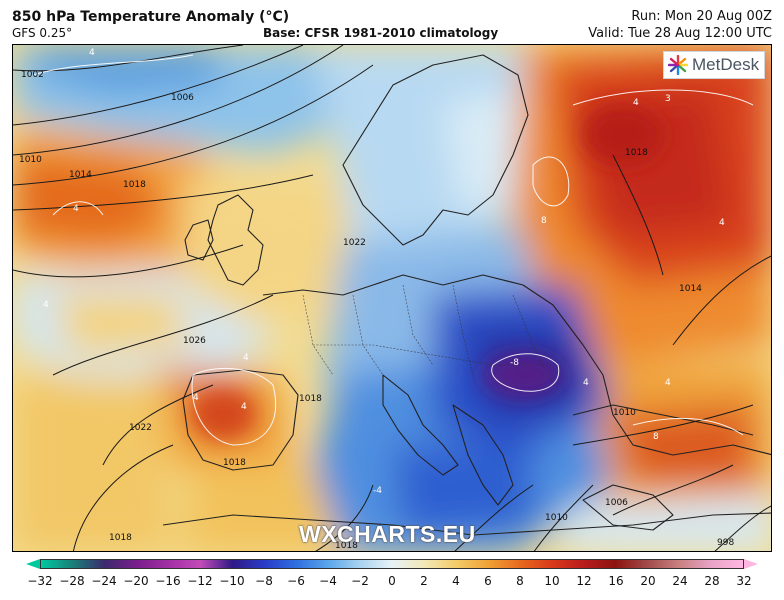  What do you see at coordinates (104, 581) in the screenshot?
I see `colorbar-tick-label: −24` at bounding box center [104, 581].